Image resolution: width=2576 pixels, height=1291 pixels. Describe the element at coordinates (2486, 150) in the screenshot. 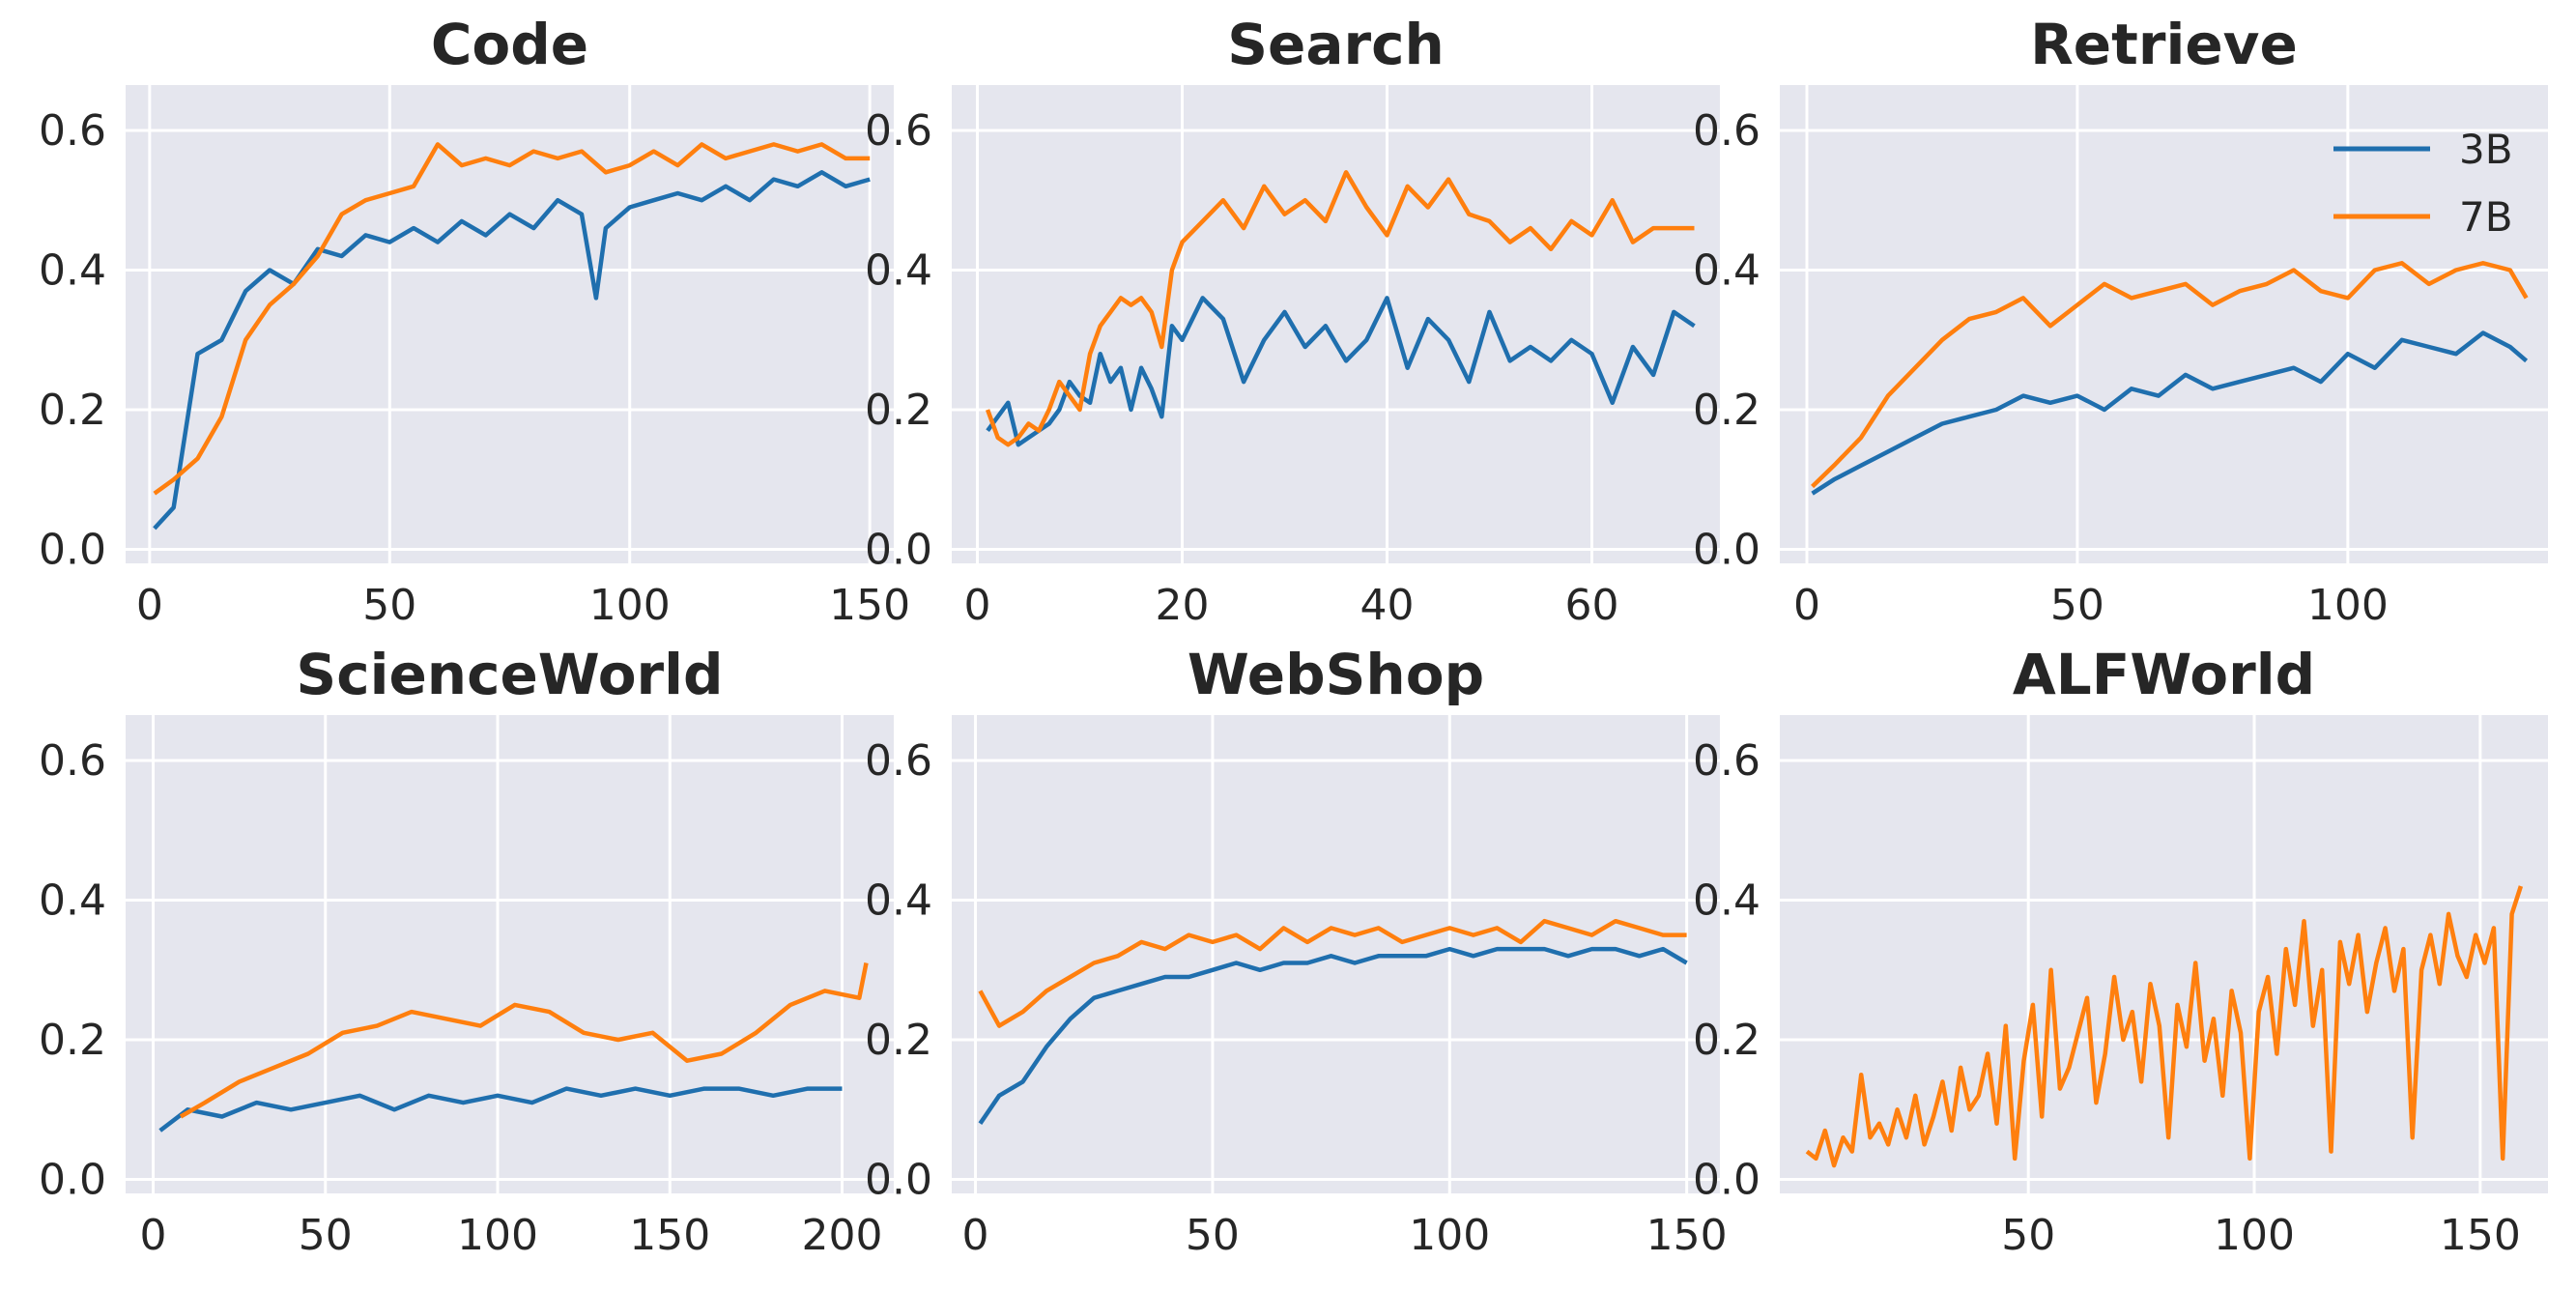

I see `legend-label: 3B` at that location.